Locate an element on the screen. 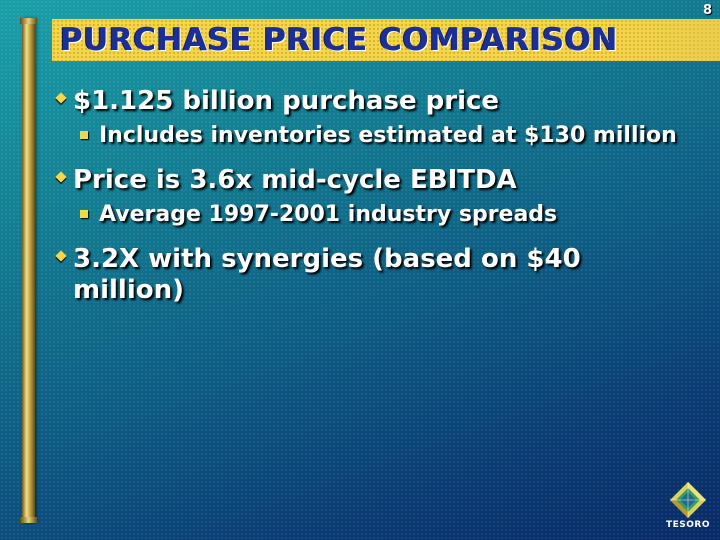 The image size is (720, 540). title-band: PURCHASE PRICE COMPARISON is located at coordinates (386, 40).